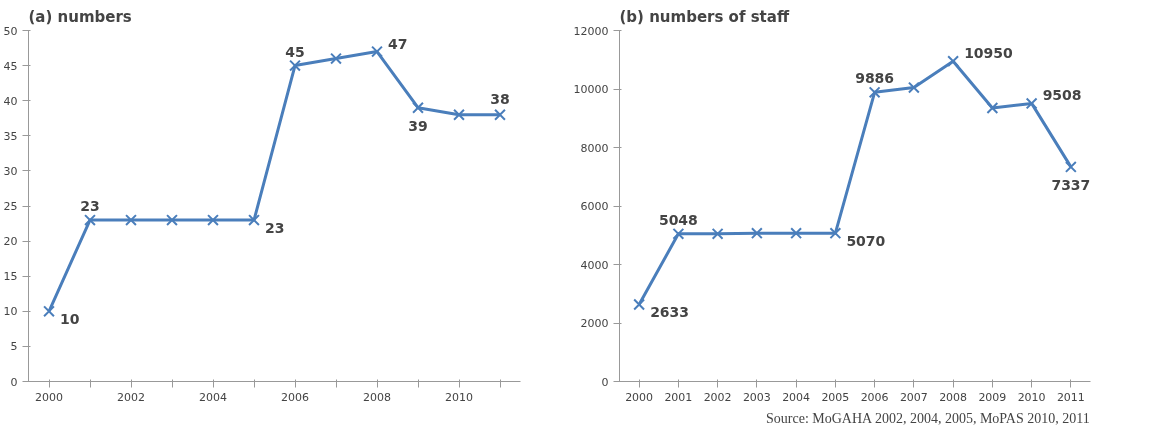  What do you see at coordinates (1071, 184) in the screenshot?
I see `data-label: 7337` at bounding box center [1071, 184].